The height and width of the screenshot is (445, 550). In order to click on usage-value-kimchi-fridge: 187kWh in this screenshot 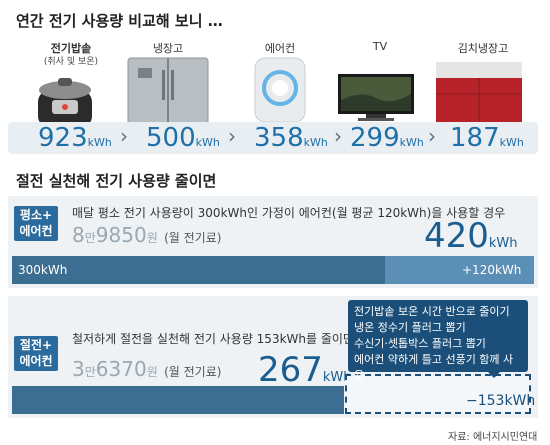, I will do `click(487, 138)`.